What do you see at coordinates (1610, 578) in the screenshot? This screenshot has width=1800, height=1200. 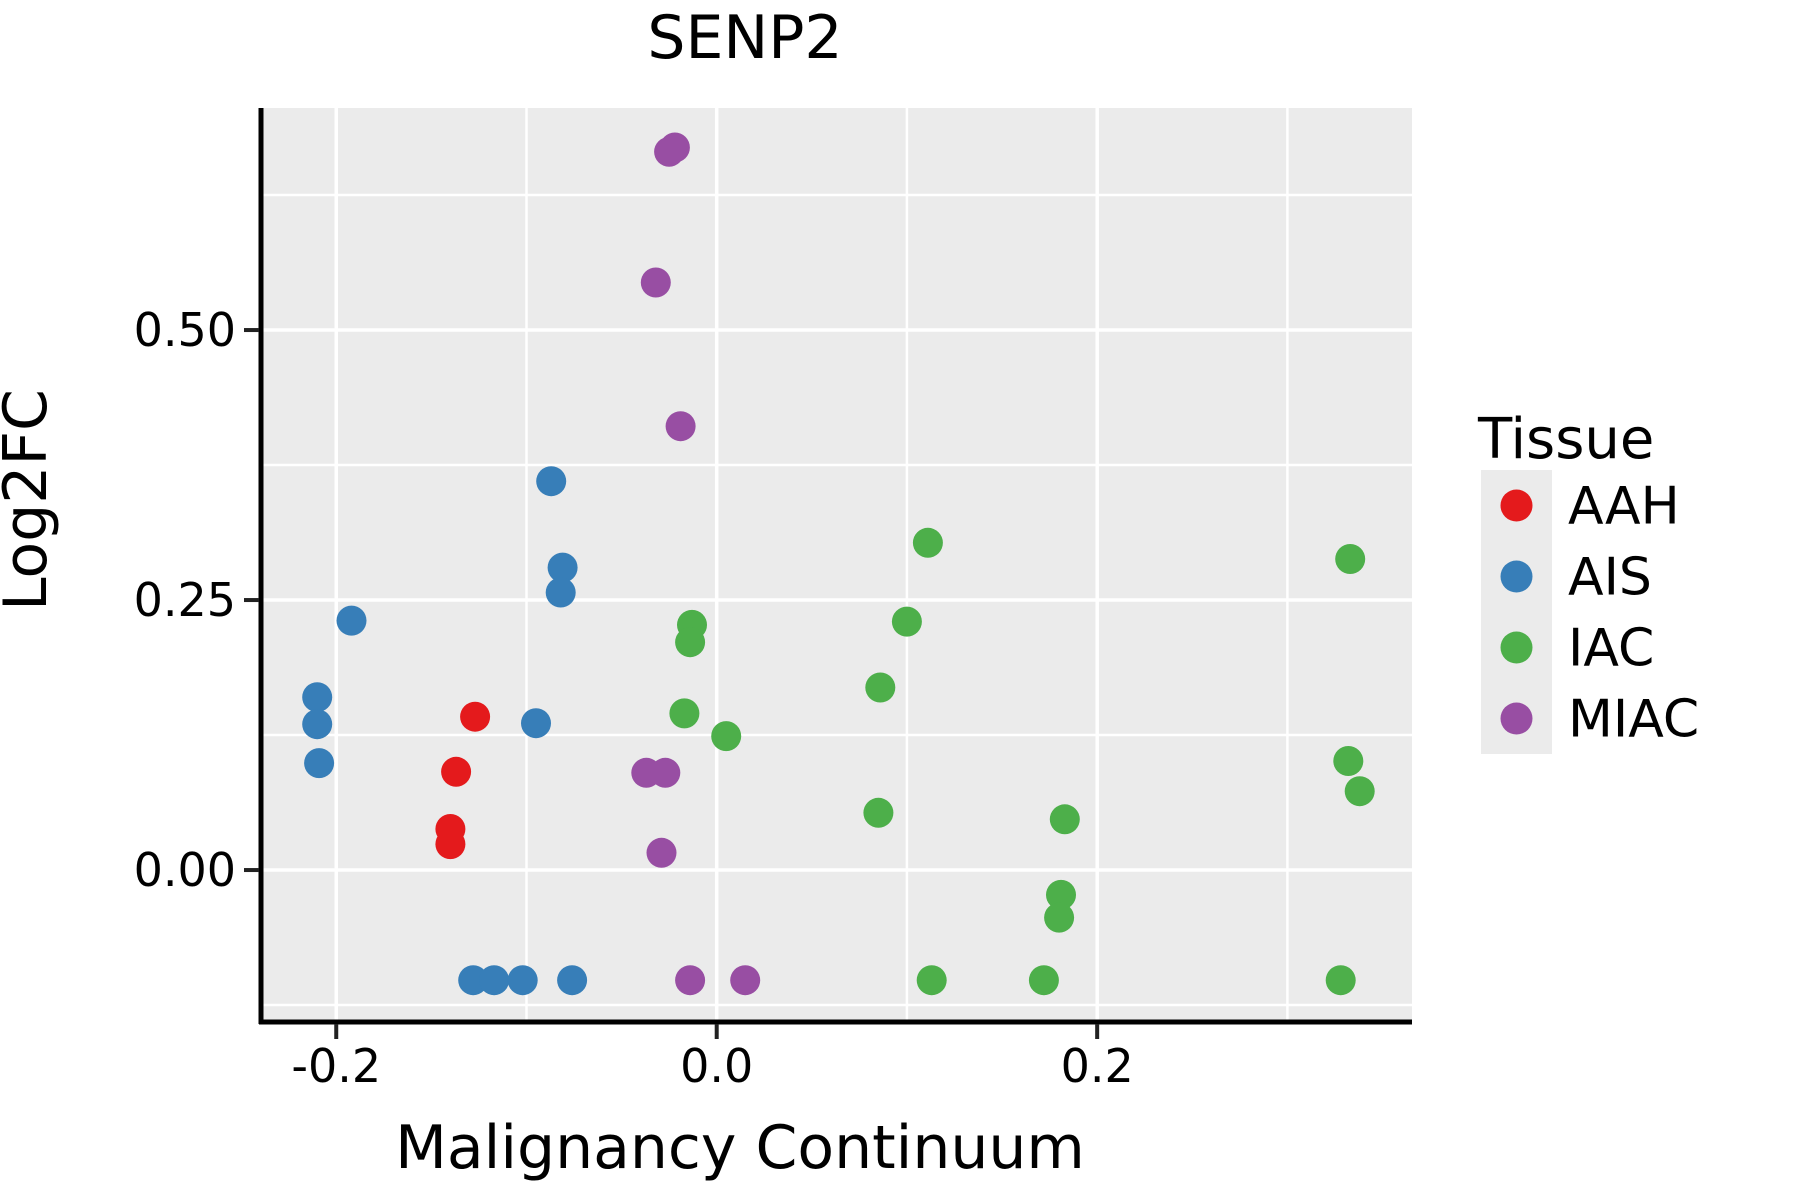 I see `legend-label-AIS: AIS` at bounding box center [1610, 578].